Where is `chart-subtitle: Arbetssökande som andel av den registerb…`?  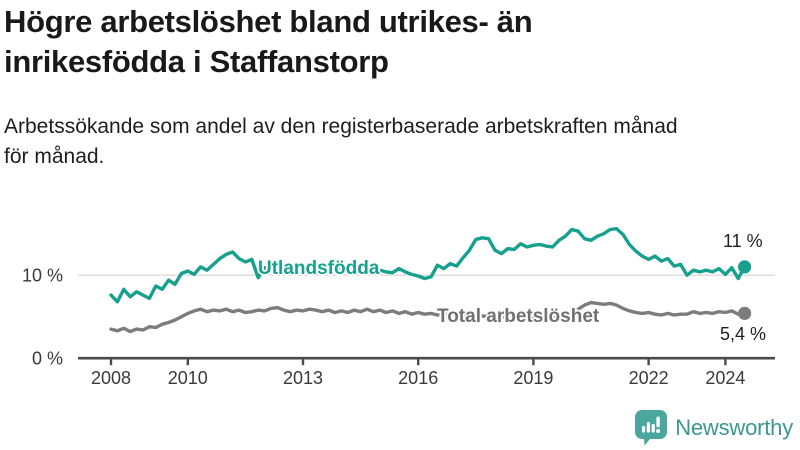
chart-subtitle: Arbetssökande som andel av den registerb… is located at coordinates (341, 141).